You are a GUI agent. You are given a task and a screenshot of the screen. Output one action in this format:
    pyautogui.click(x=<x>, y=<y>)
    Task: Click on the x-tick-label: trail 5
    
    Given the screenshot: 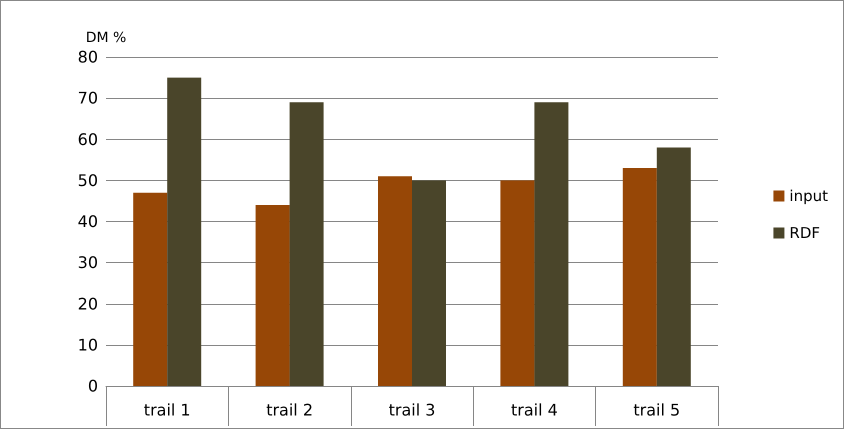 What is the action you would take?
    pyautogui.click(x=656, y=410)
    